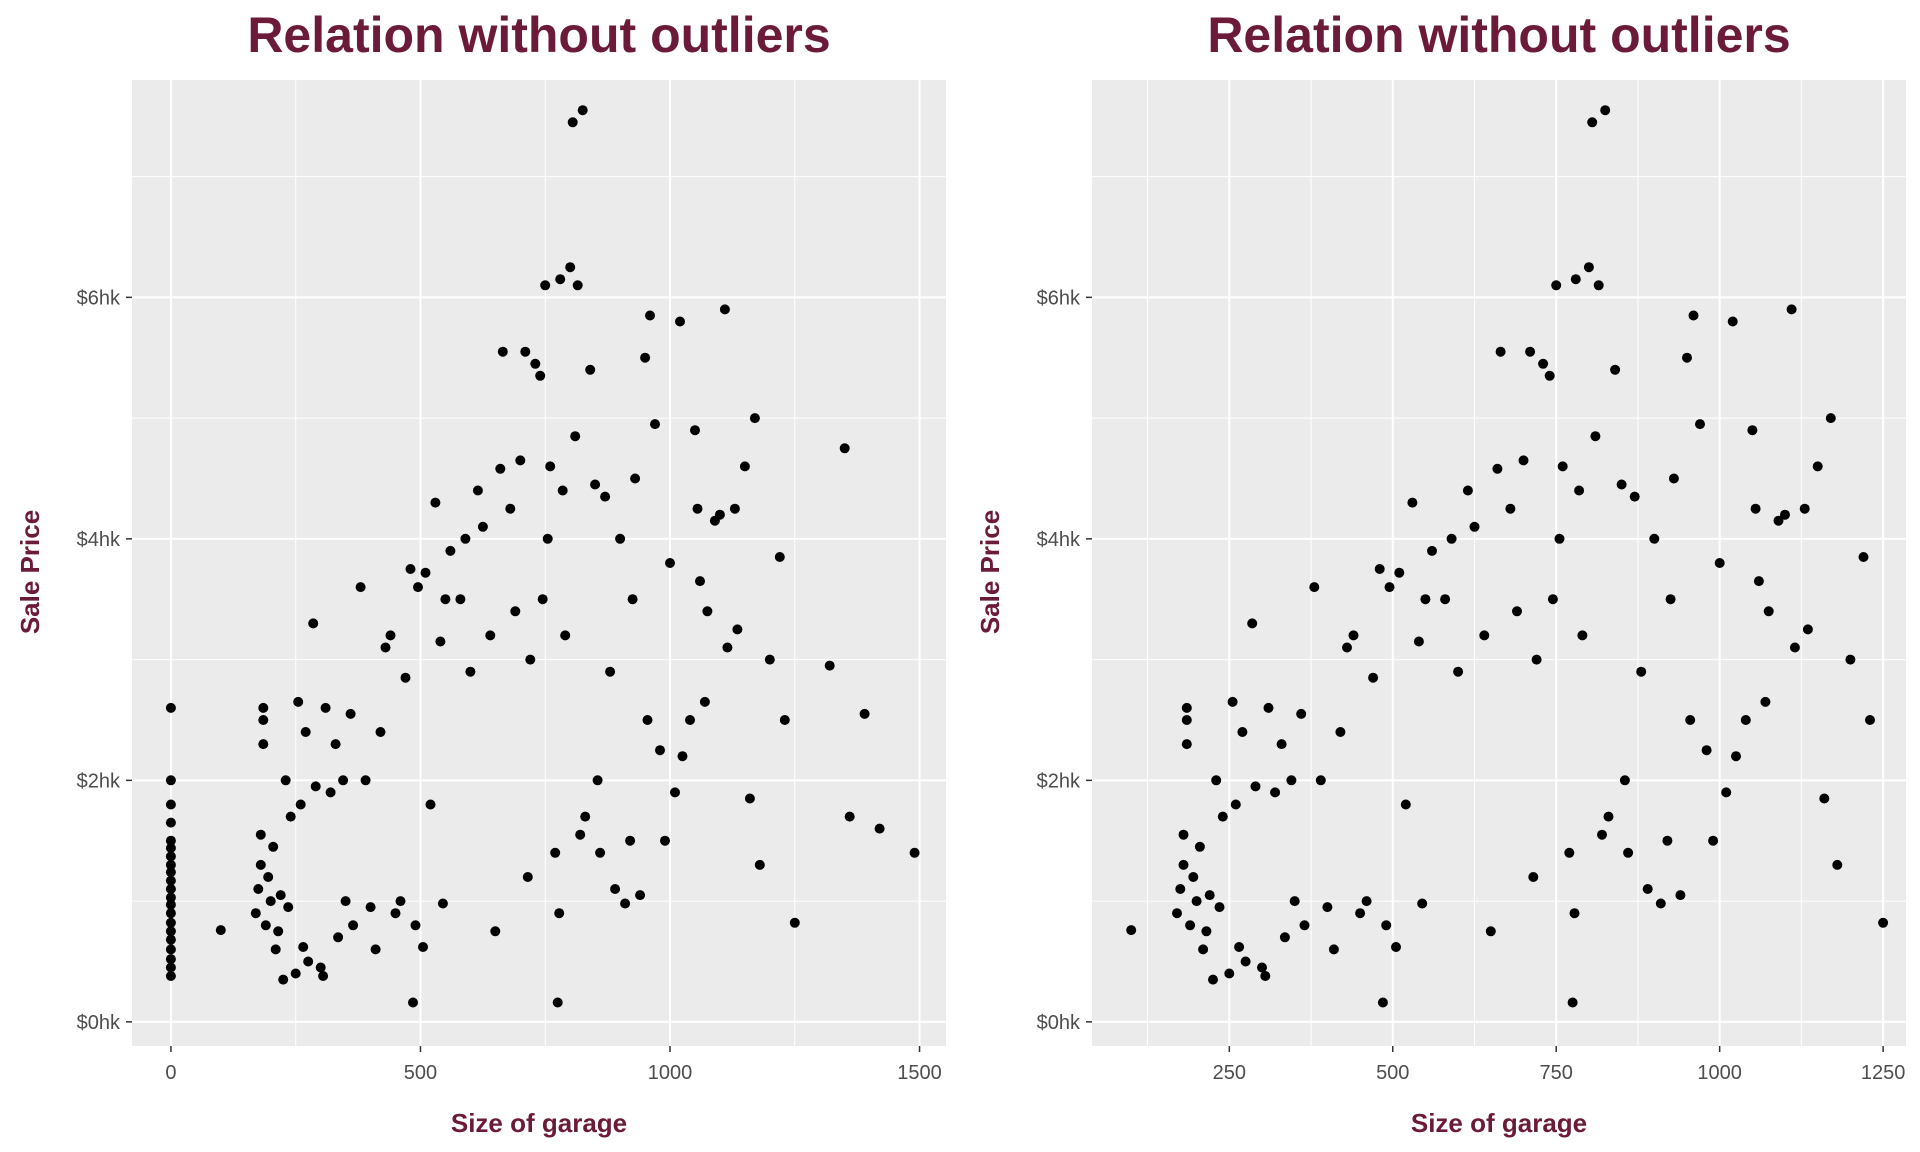 This screenshot has height=1152, width=1920. I want to click on y-tick-label: $0hk, so click(99, 1023).